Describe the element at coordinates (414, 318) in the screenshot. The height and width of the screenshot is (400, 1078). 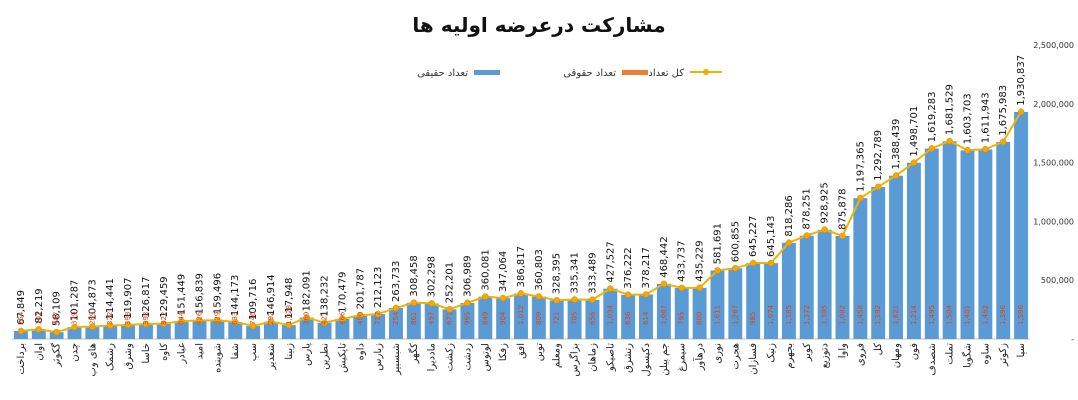
I see `value-label-legal: 861` at that location.